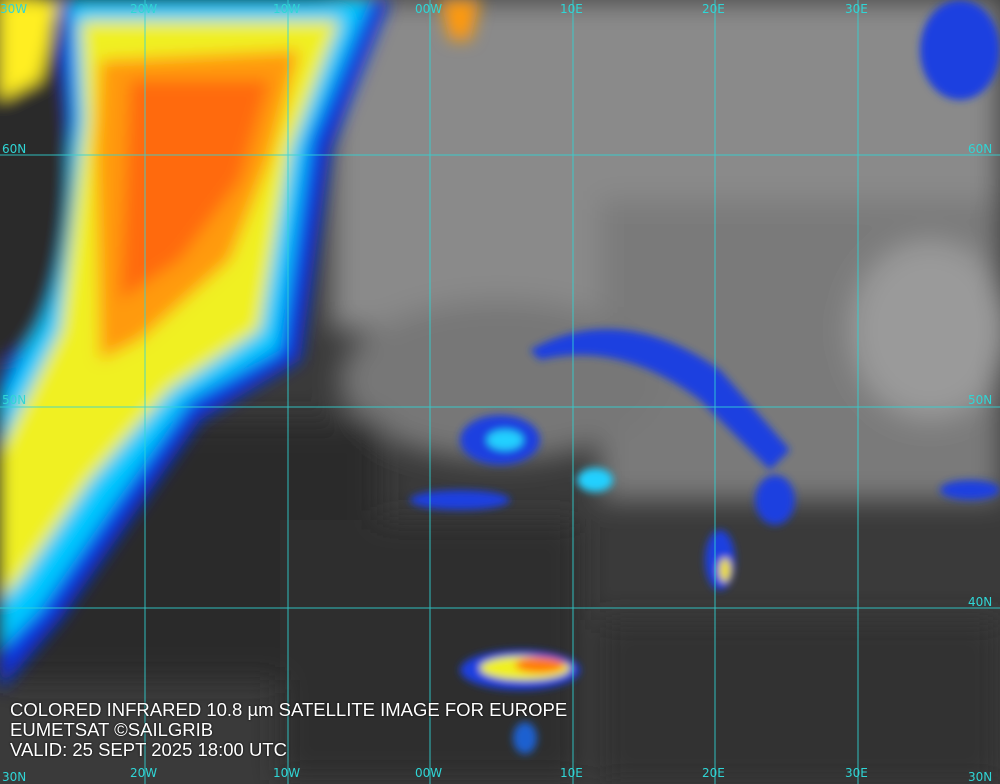 Image resolution: width=1000 pixels, height=784 pixels. Describe the element at coordinates (14, 9) in the screenshot. I see `lon-label: 30W` at that location.